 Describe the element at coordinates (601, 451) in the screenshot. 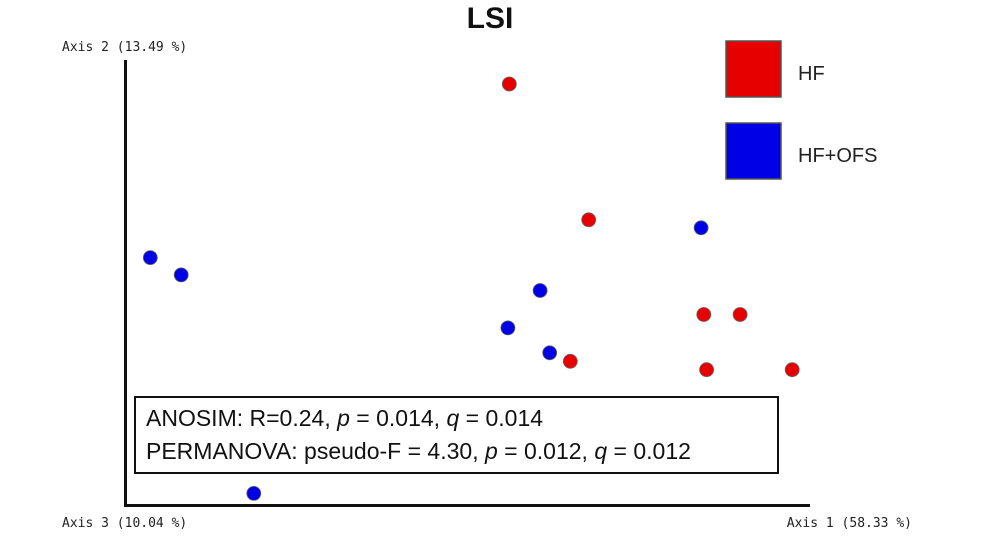

I see `permanova-q-symbol: q` at that location.